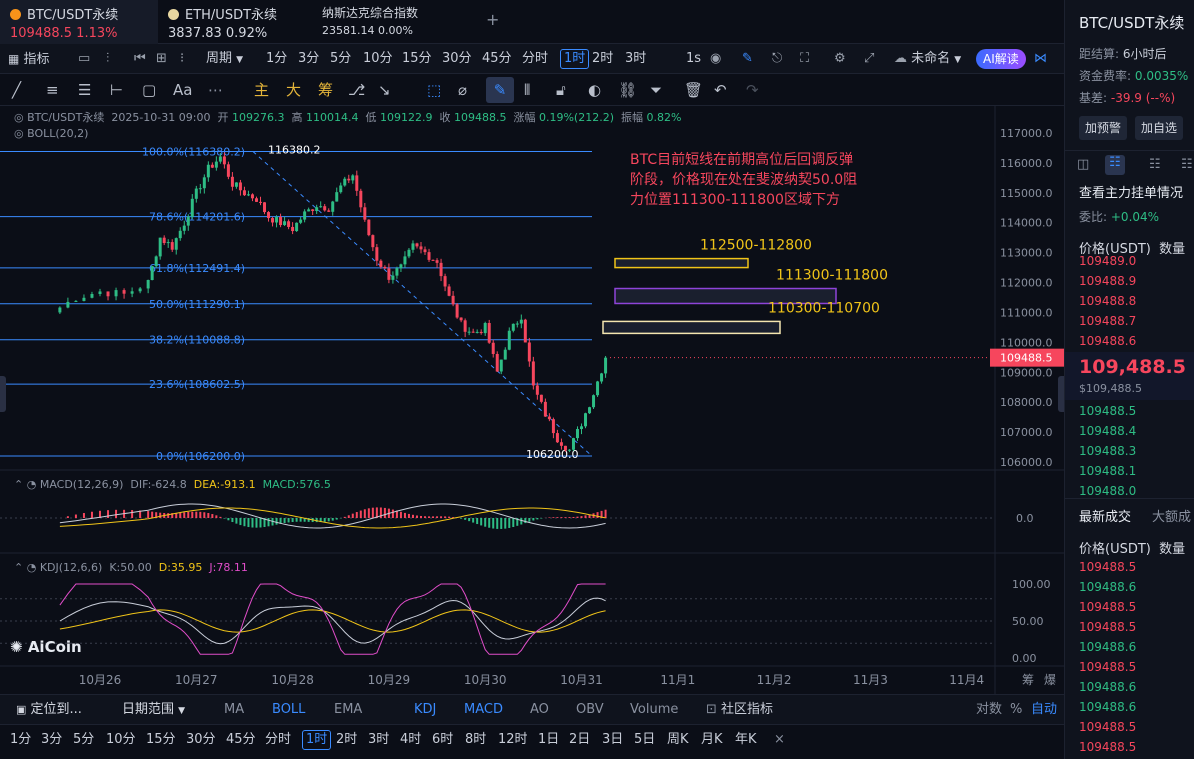 This screenshot has height=759, width=1194. Describe the element at coordinates (603, 58) in the screenshot. I see `period-9: 2时` at that location.